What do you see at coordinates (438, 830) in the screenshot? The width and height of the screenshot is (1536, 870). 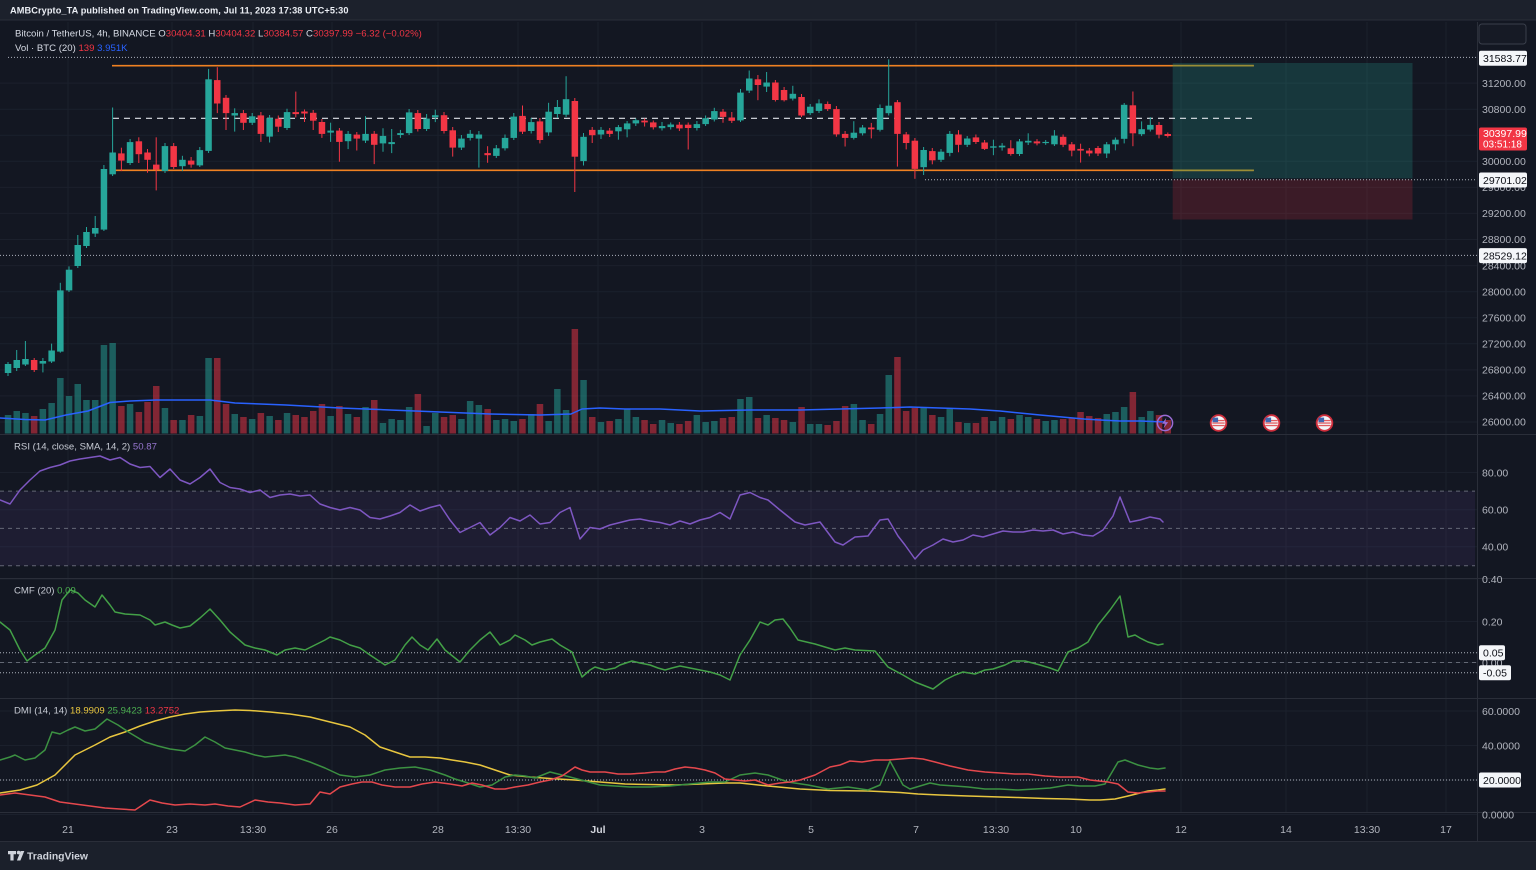 I see `svg-text: 28` at bounding box center [438, 830].